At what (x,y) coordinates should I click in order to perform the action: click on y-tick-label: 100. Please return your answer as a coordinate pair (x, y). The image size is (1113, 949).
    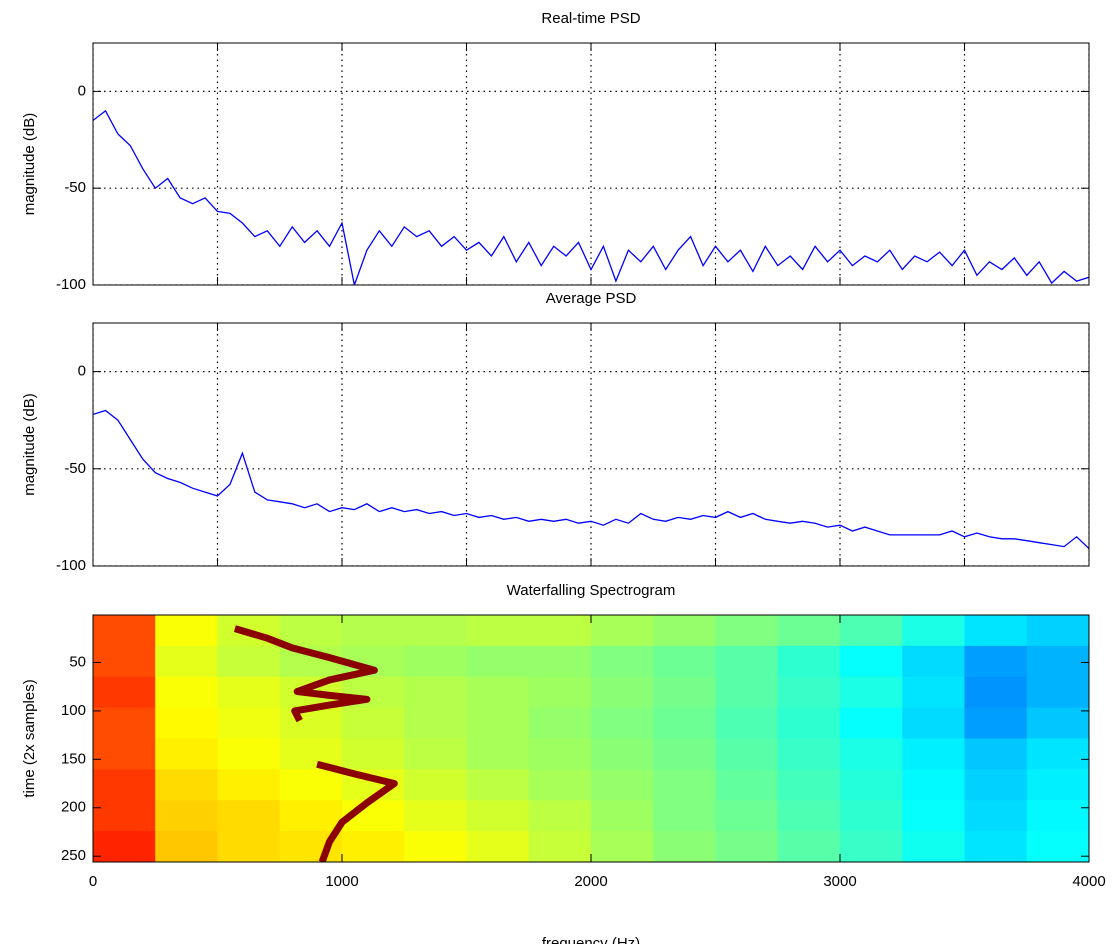
    Looking at the image, I should click on (73, 710).